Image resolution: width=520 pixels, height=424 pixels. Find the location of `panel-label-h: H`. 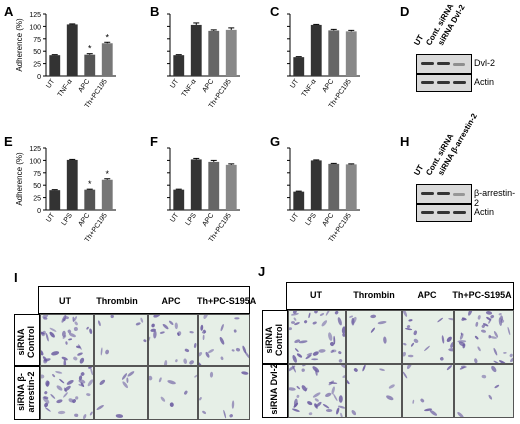

panel-label-h: H is located at coordinates (405, 141).